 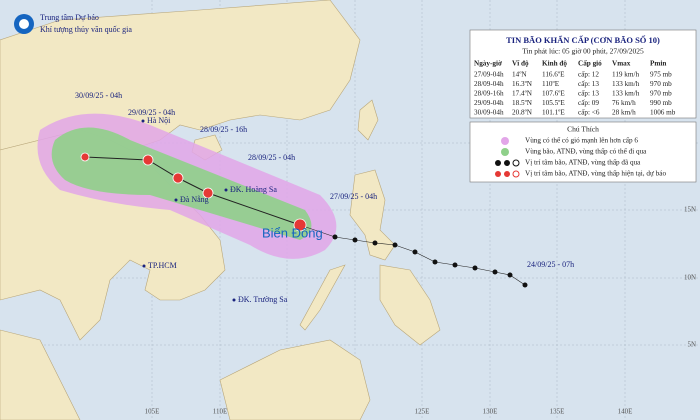 What do you see at coordinates (586, 151) in the screenshot?
I see `legend-item: Vùng bão, ATNĐ, vùng thấp có thể đi qua` at bounding box center [586, 151].